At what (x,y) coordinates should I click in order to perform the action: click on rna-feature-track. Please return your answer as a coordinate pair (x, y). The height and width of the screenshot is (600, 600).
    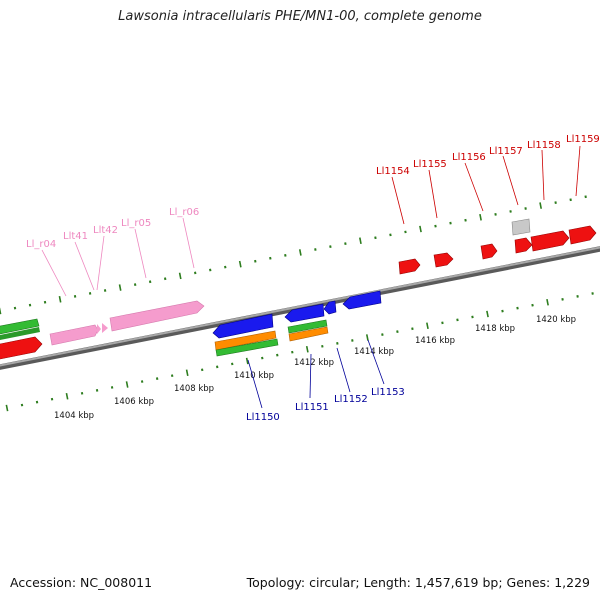
    Looking at the image, I should click on (127, 323).